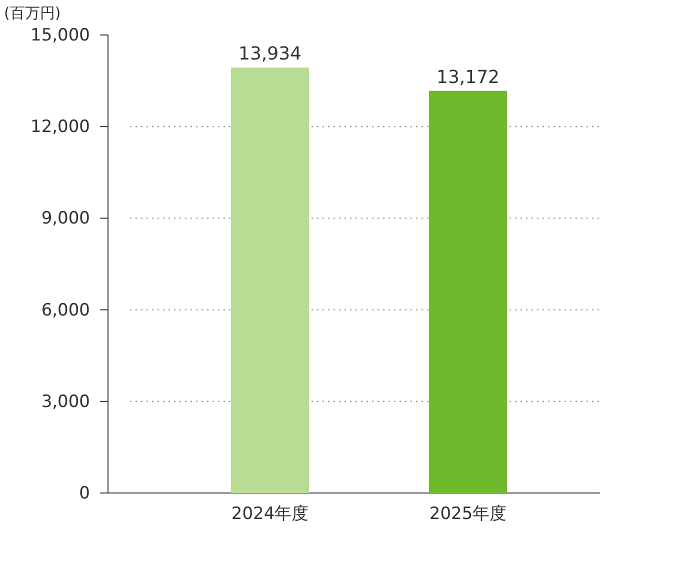 The height and width of the screenshot is (580, 680). What do you see at coordinates (468, 77) in the screenshot?
I see `data-label: 13,172` at bounding box center [468, 77].